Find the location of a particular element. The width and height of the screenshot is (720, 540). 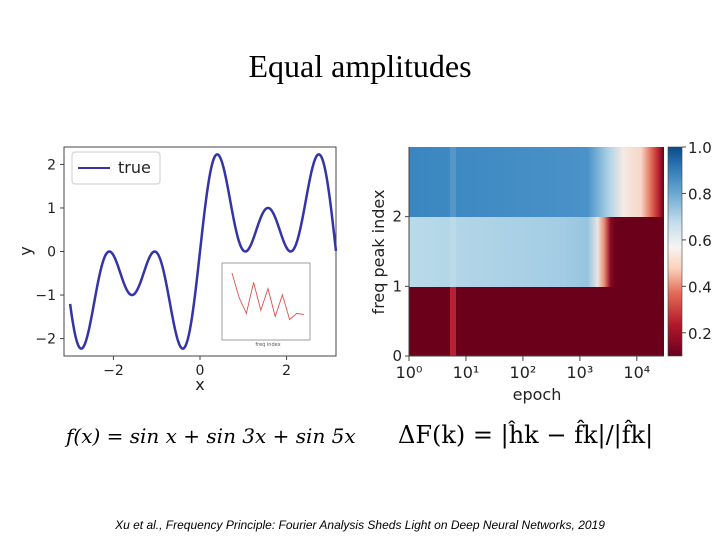

inset-x-axis-label: freq index is located at coordinates (267, 345).